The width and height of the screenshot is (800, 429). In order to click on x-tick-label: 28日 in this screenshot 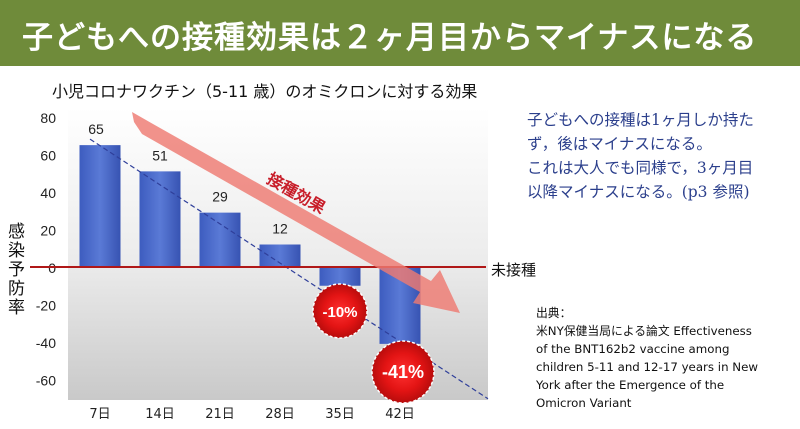, I will do `click(280, 414)`.